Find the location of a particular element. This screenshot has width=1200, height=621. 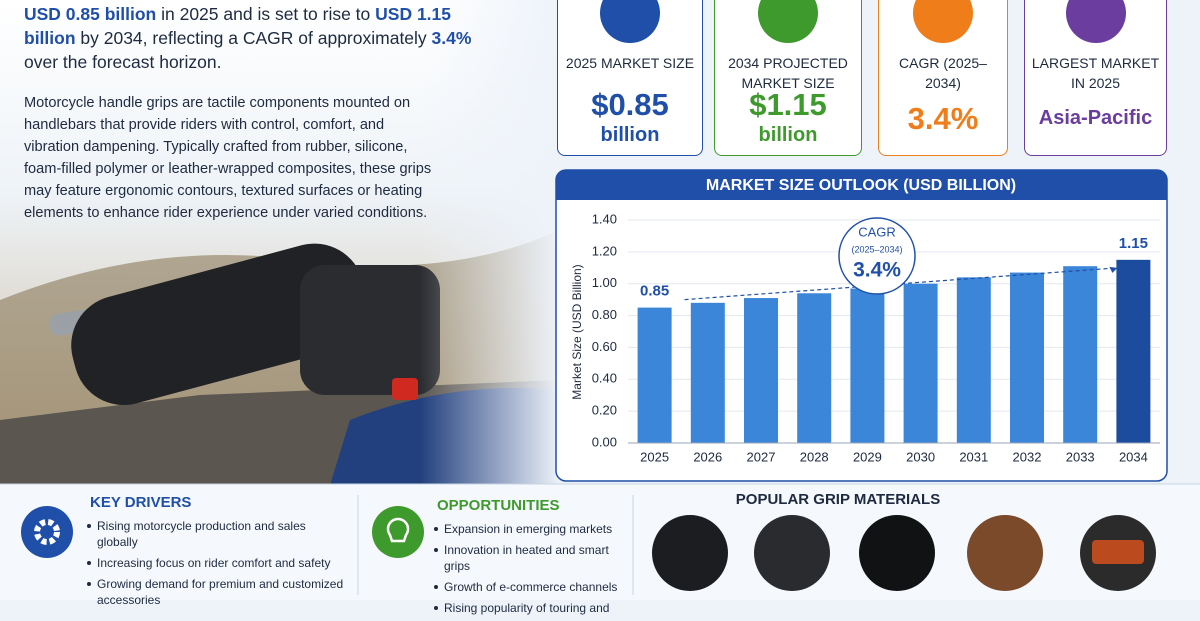

card-value: 3.4% is located at coordinates (943, 118).